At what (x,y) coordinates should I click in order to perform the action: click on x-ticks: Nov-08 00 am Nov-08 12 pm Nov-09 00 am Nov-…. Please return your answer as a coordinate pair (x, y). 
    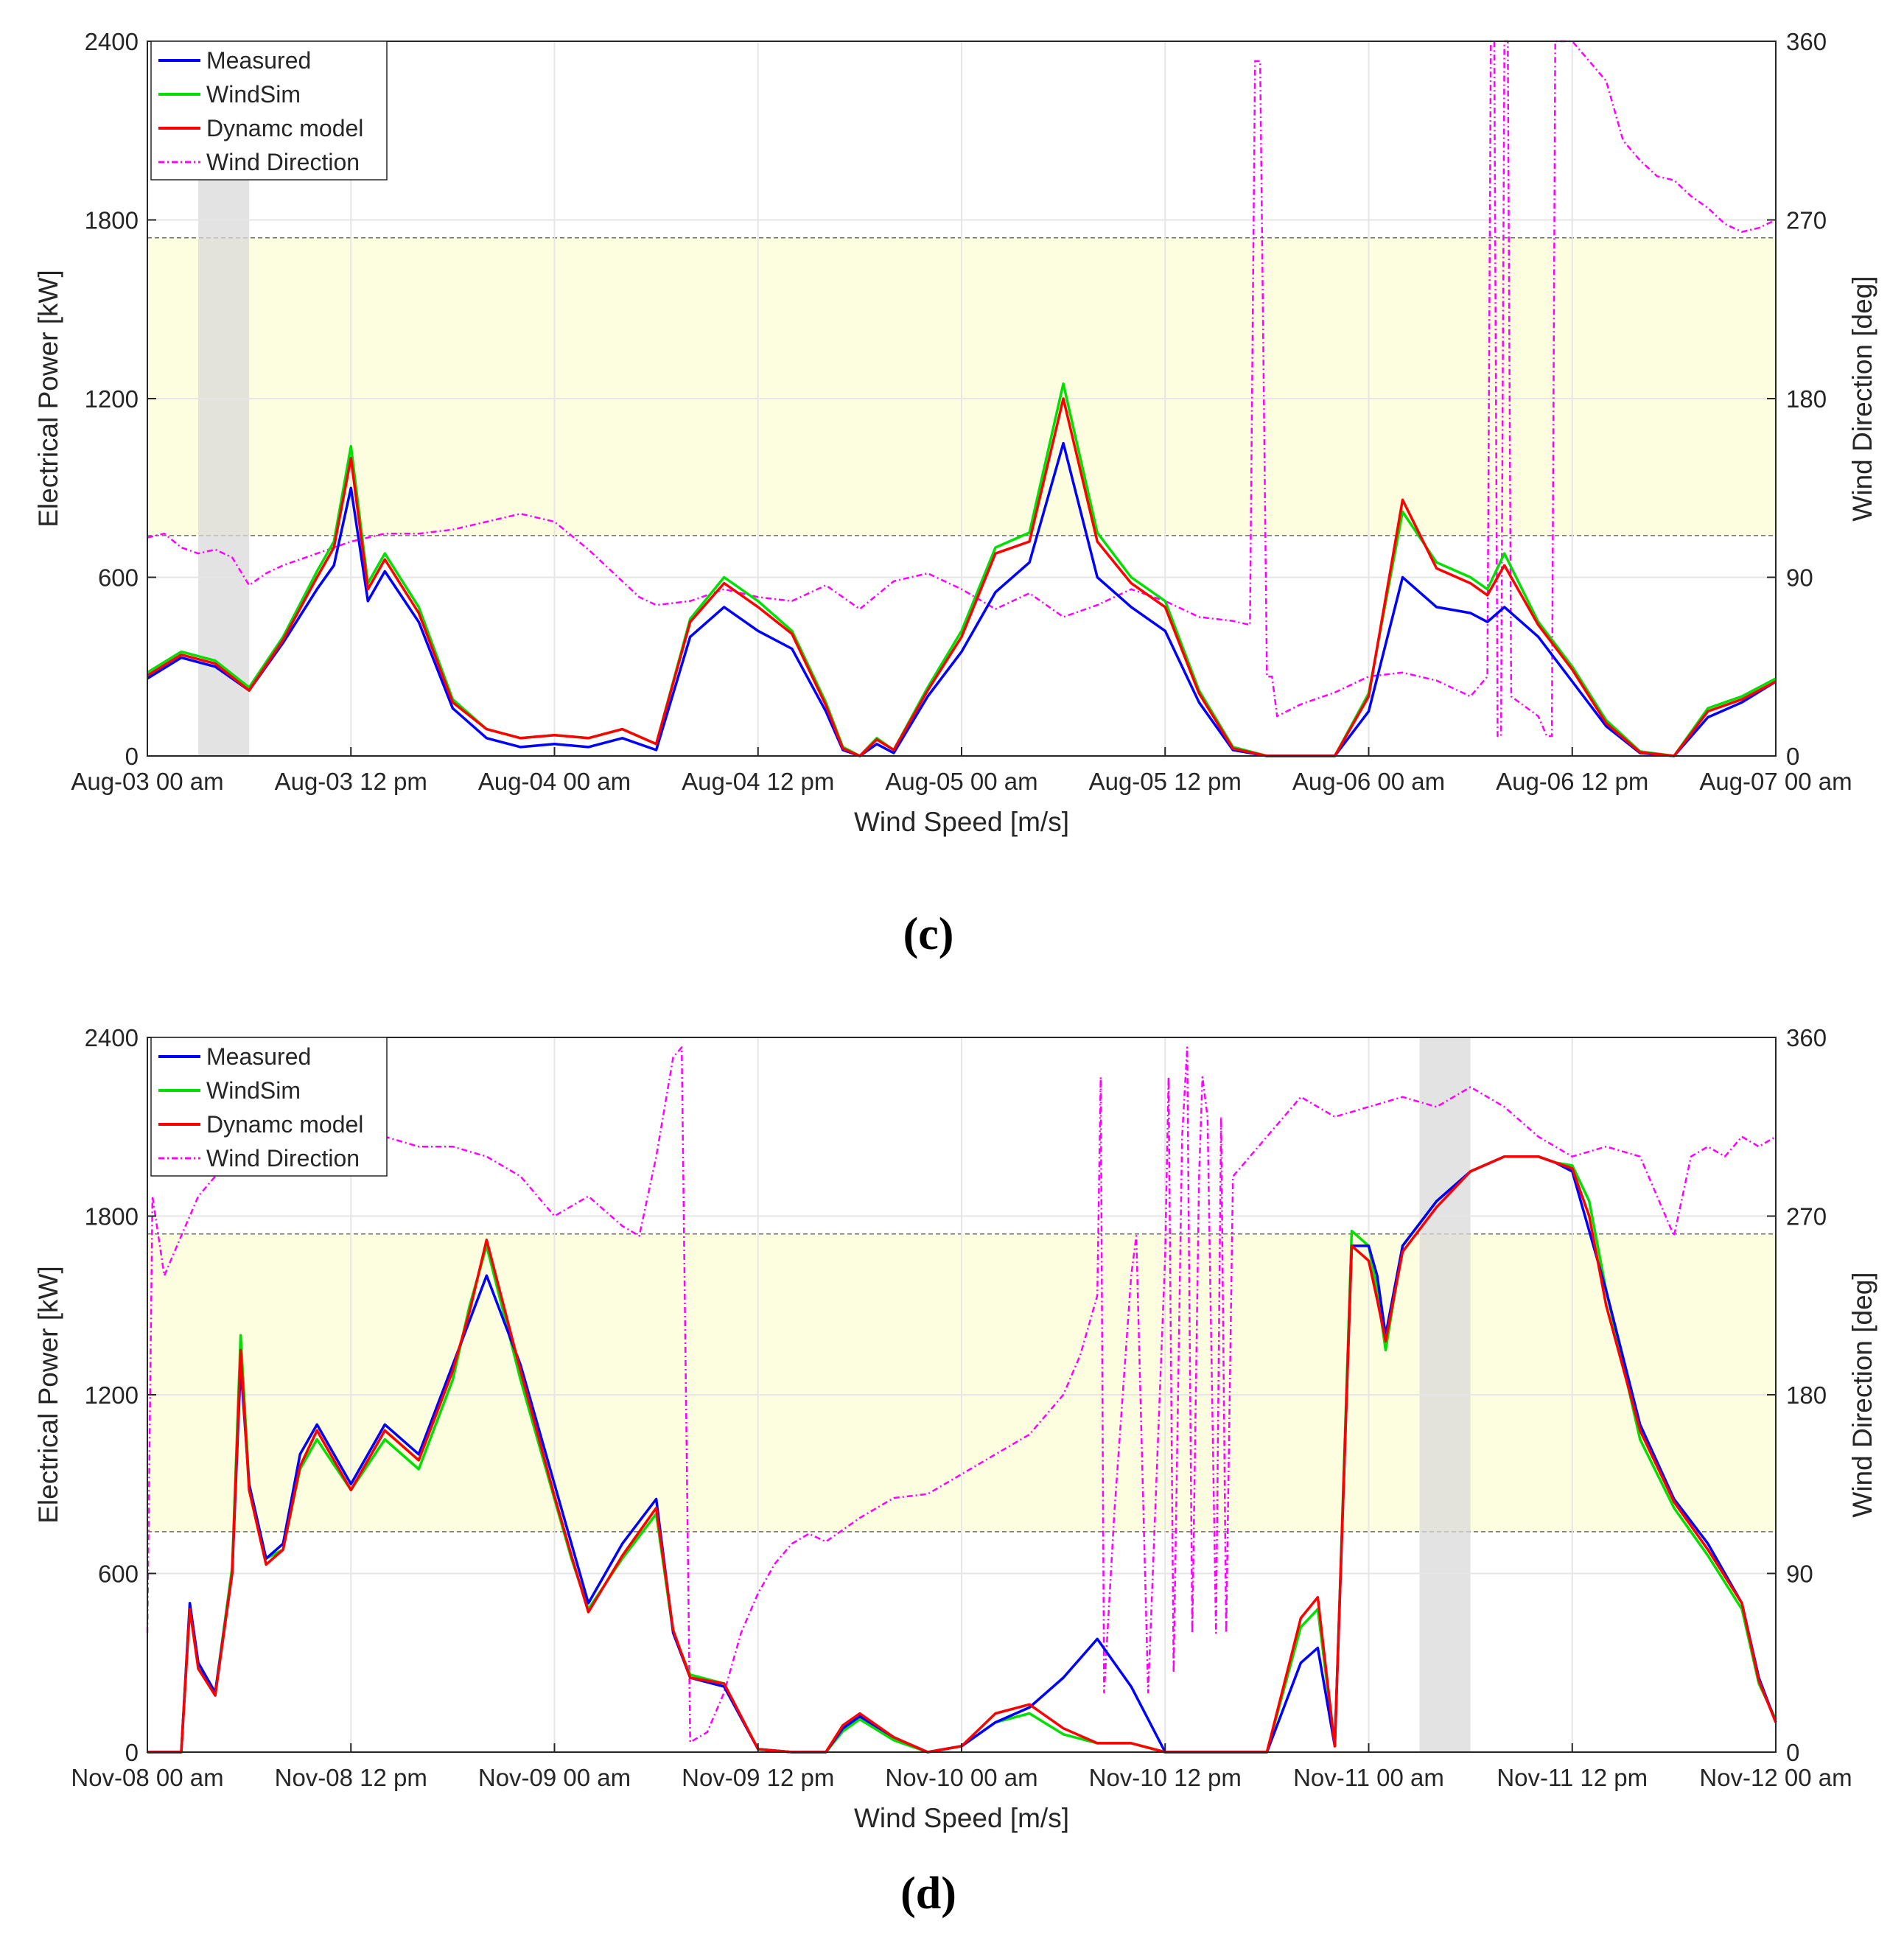
    Looking at the image, I should click on (961, 1767).